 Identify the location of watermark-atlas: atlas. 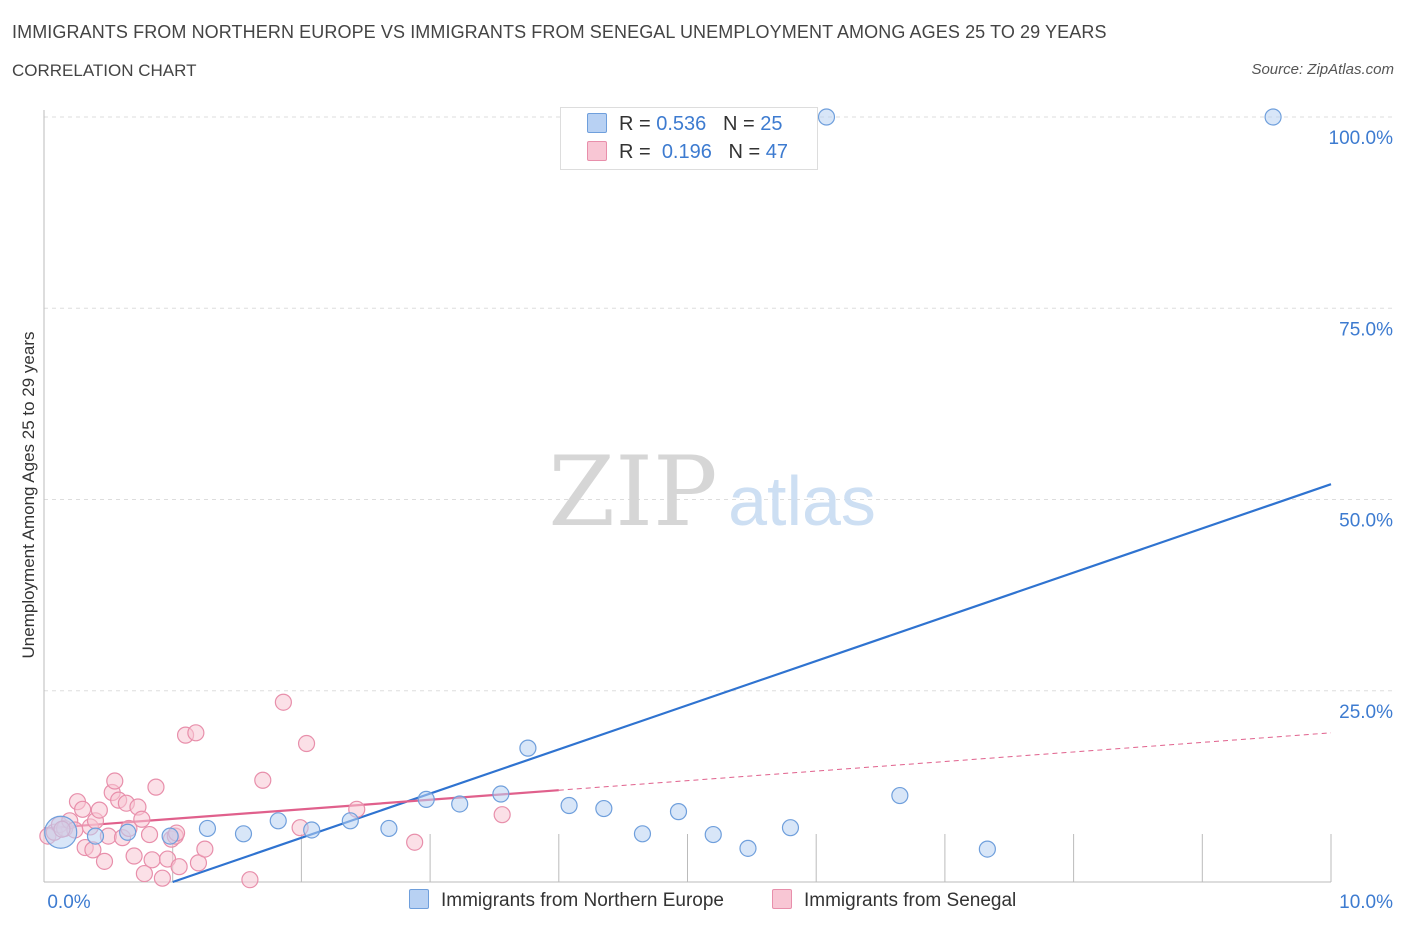
(802, 501).